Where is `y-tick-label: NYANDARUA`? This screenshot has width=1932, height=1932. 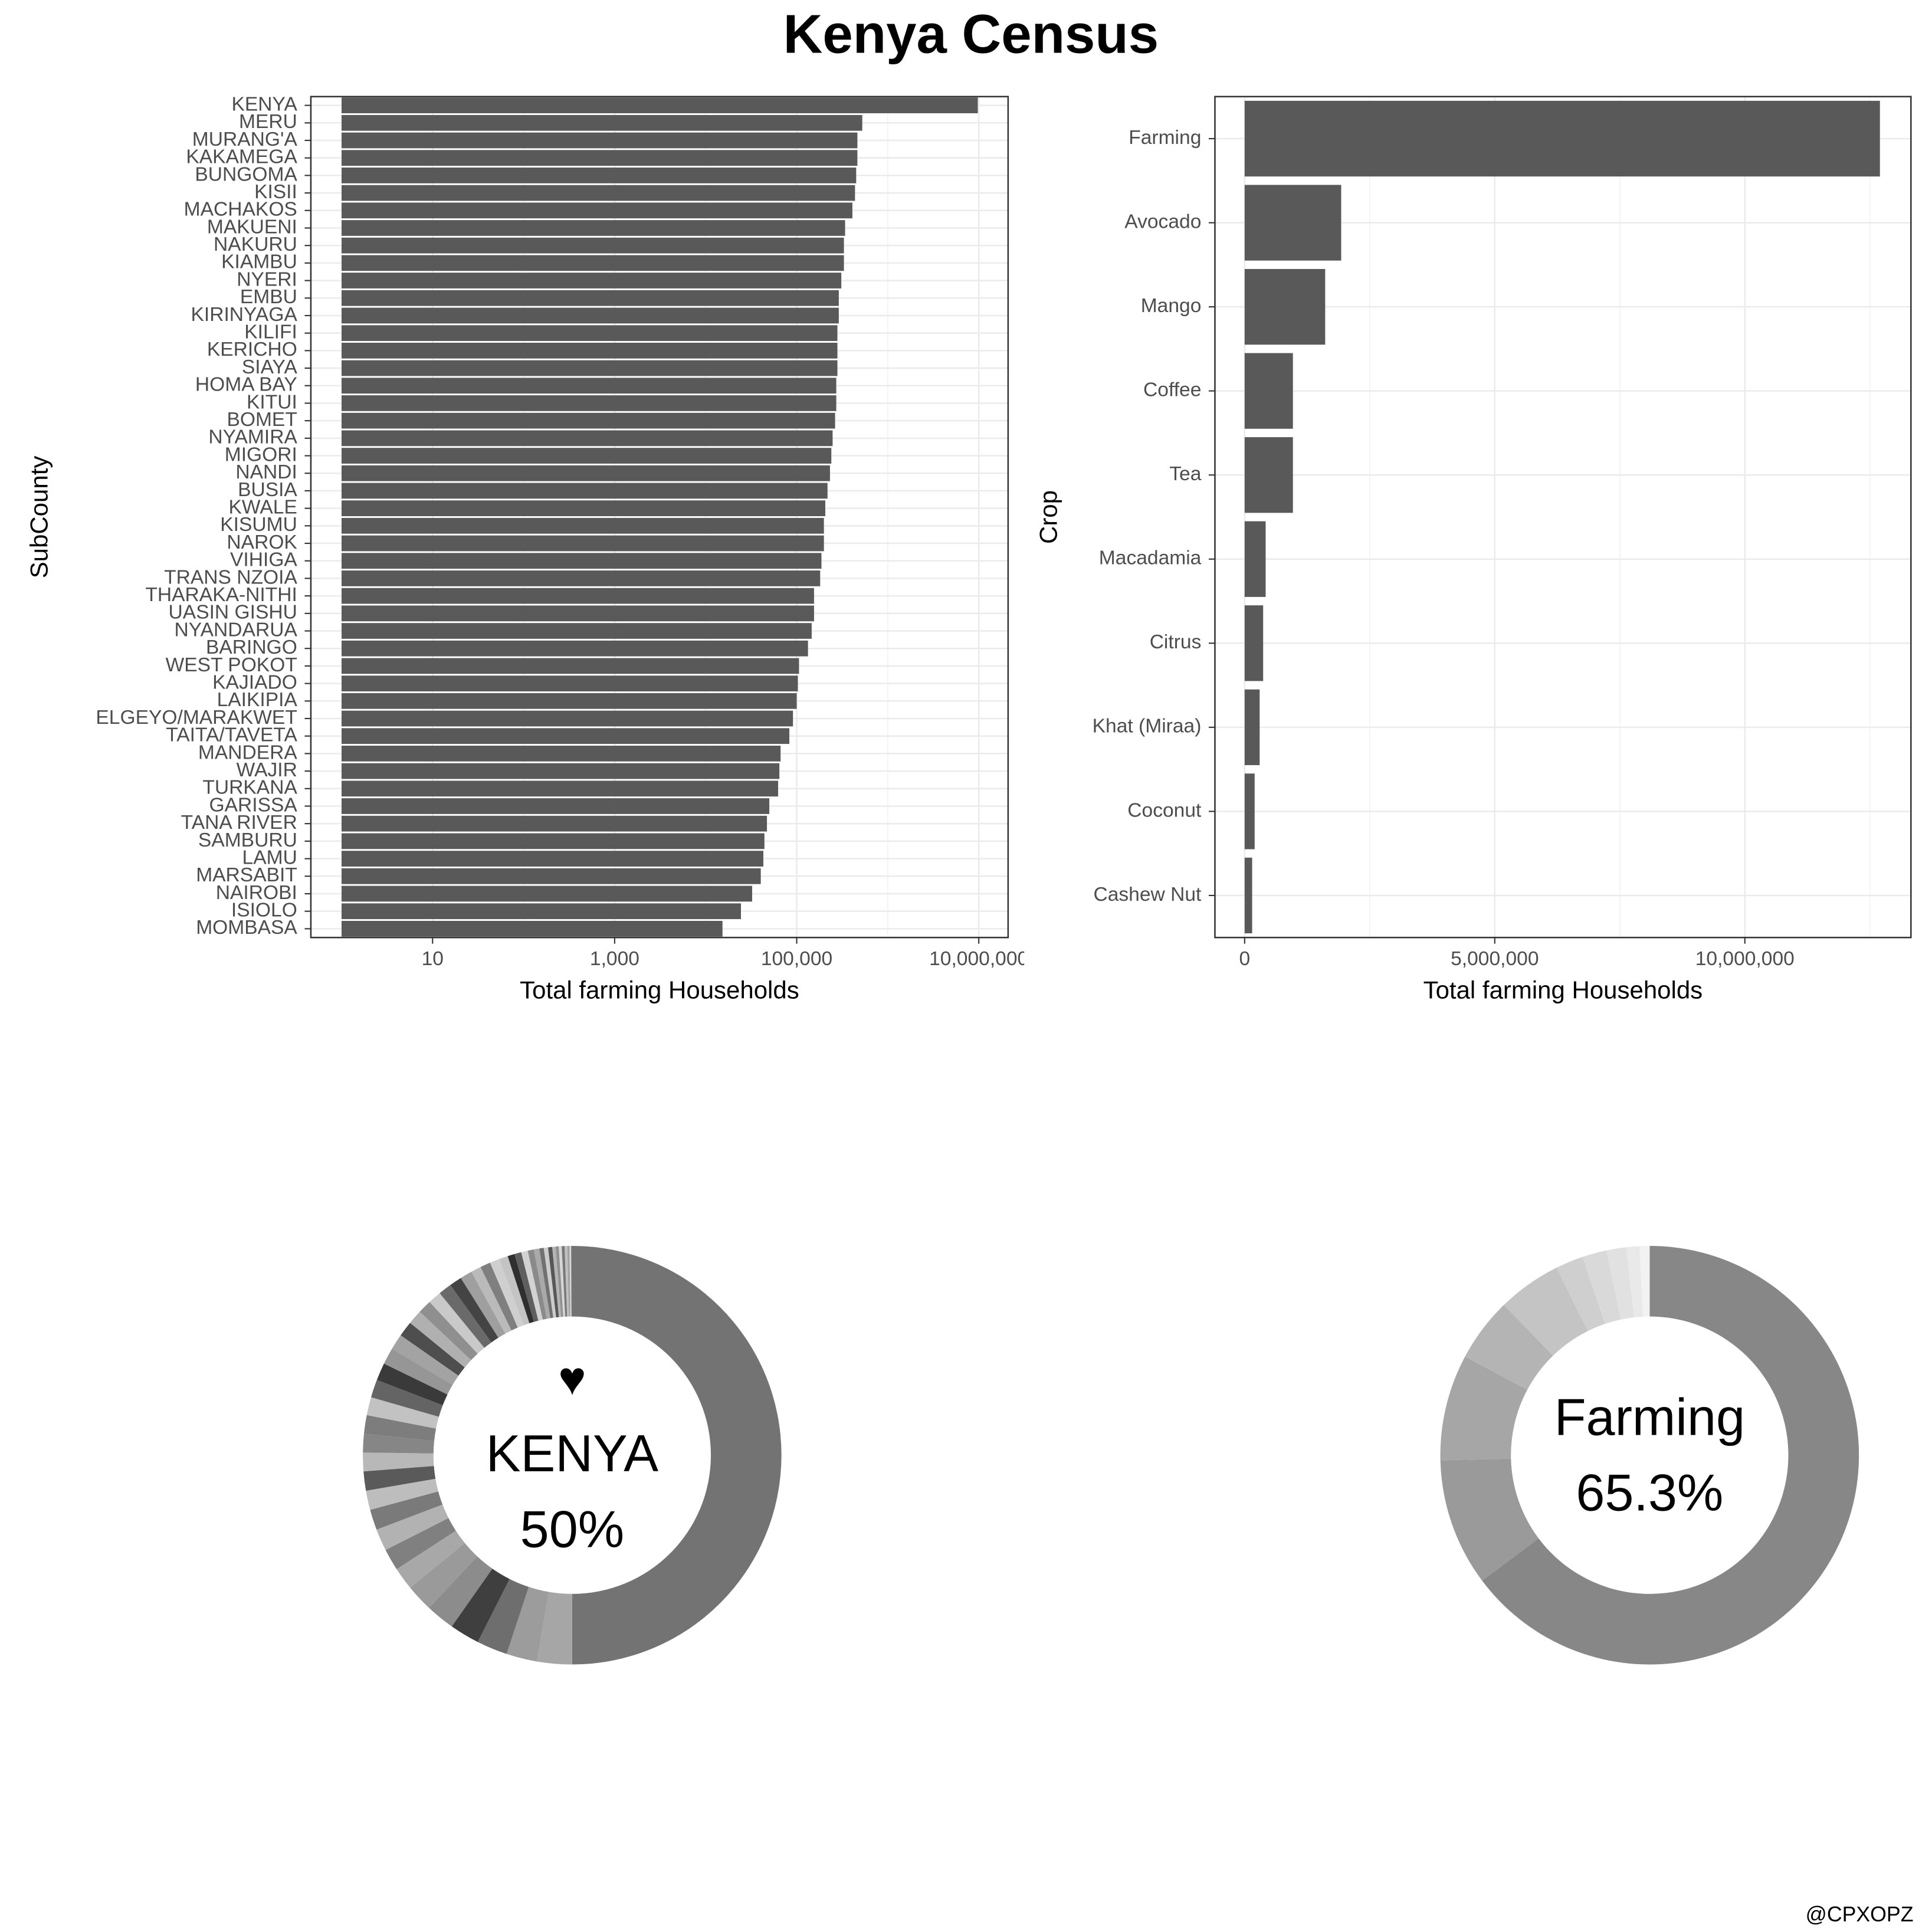
y-tick-label: NYANDARUA is located at coordinates (236, 630).